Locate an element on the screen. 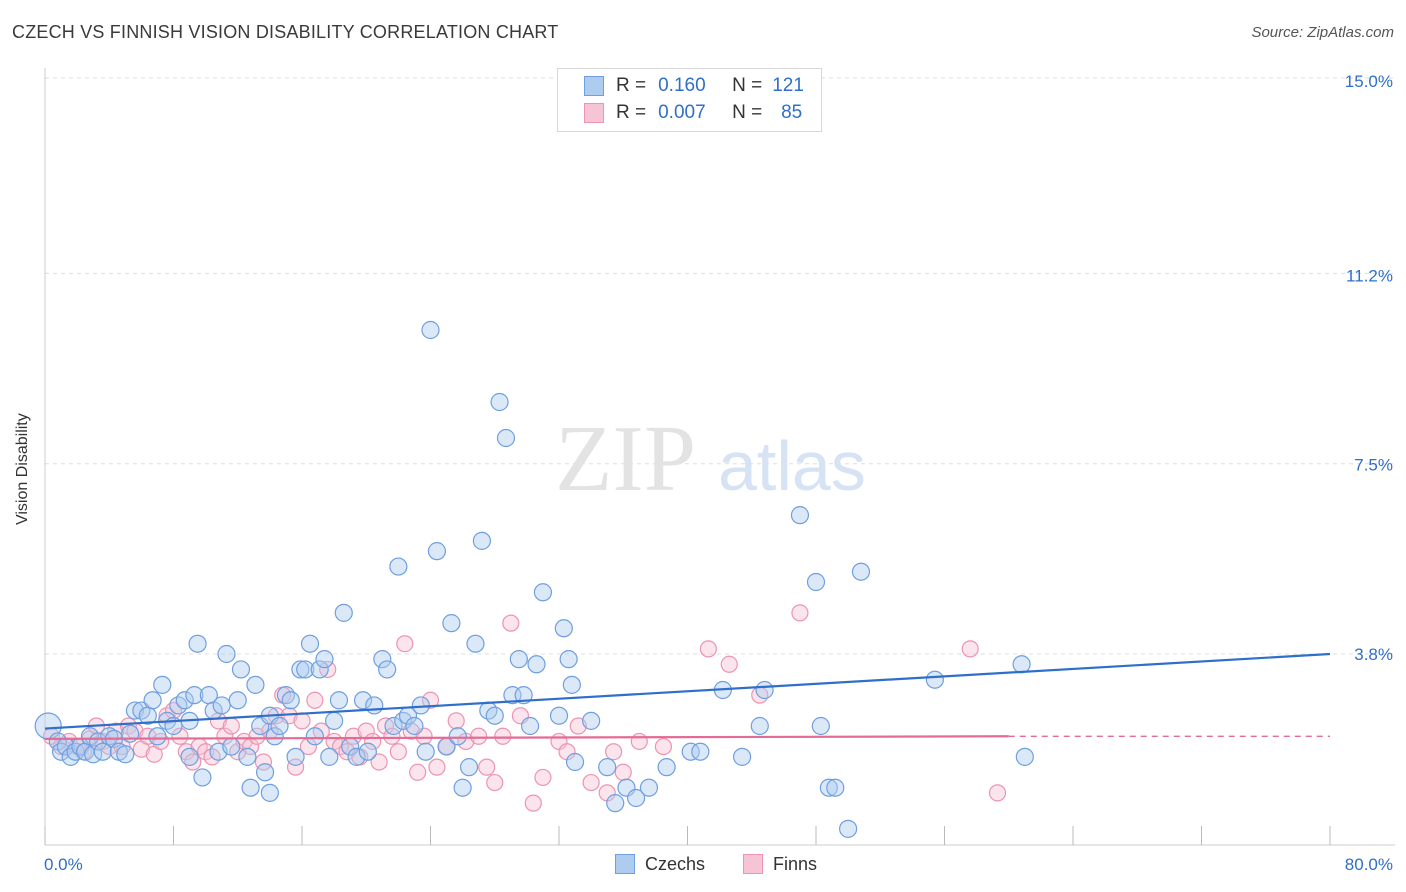 This screenshot has height=892, width=1406. r-value: 0.007 is located at coordinates (682, 112).